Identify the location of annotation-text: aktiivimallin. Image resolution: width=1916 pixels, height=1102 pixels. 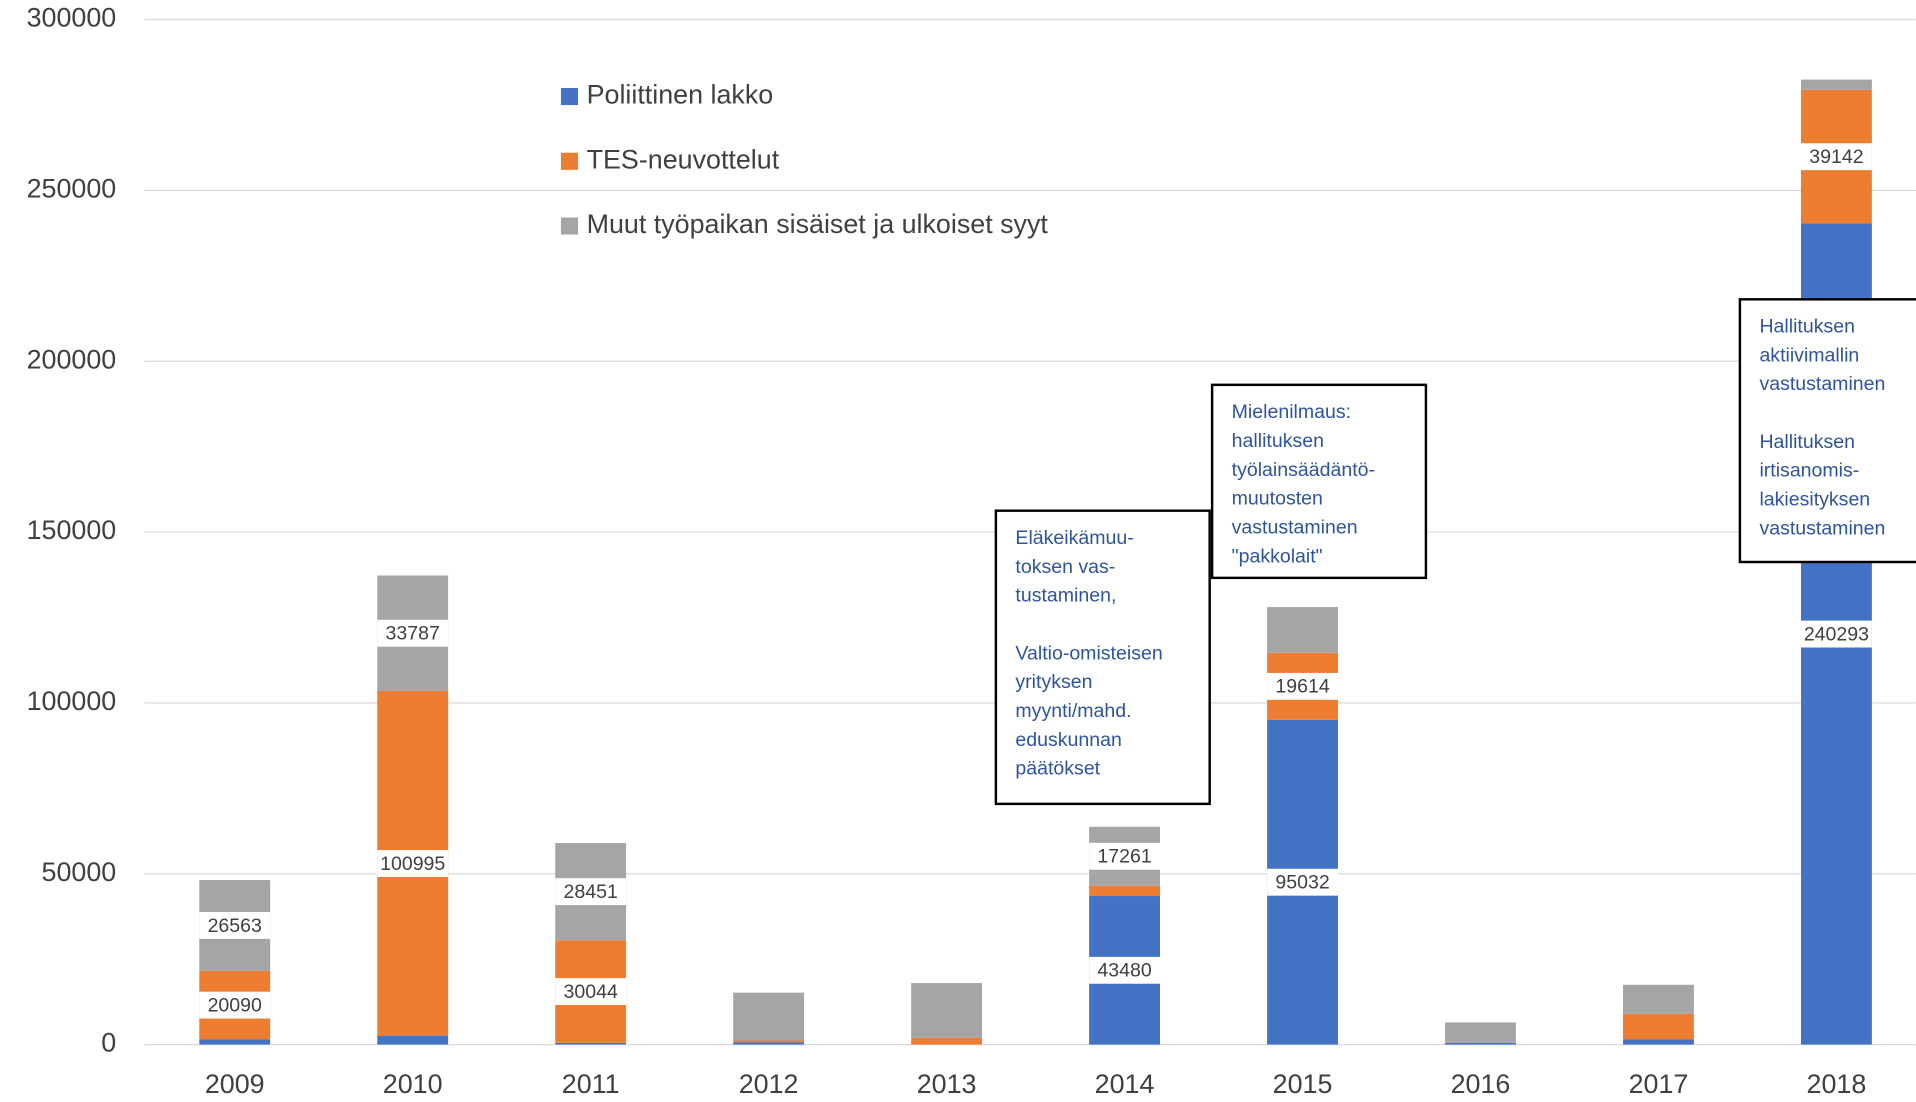
(1809, 355).